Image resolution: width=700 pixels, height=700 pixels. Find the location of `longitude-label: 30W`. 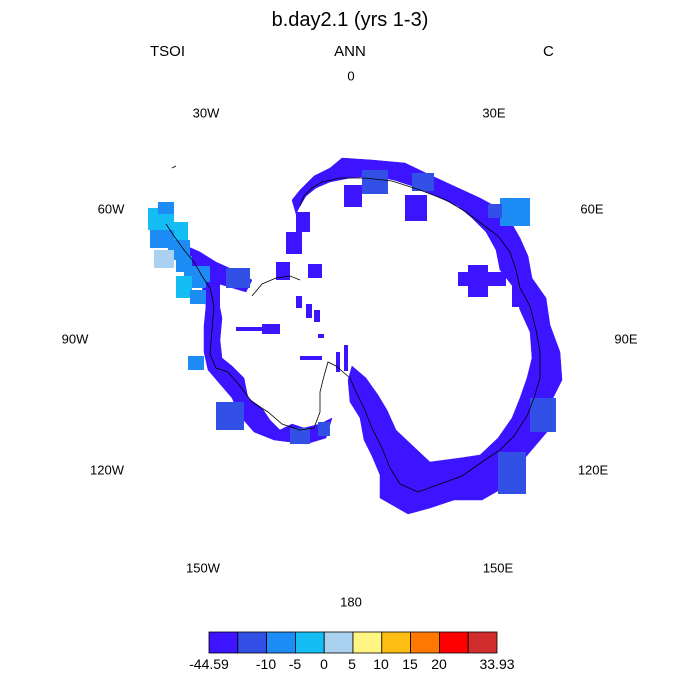

longitude-label: 30W is located at coordinates (206, 113).